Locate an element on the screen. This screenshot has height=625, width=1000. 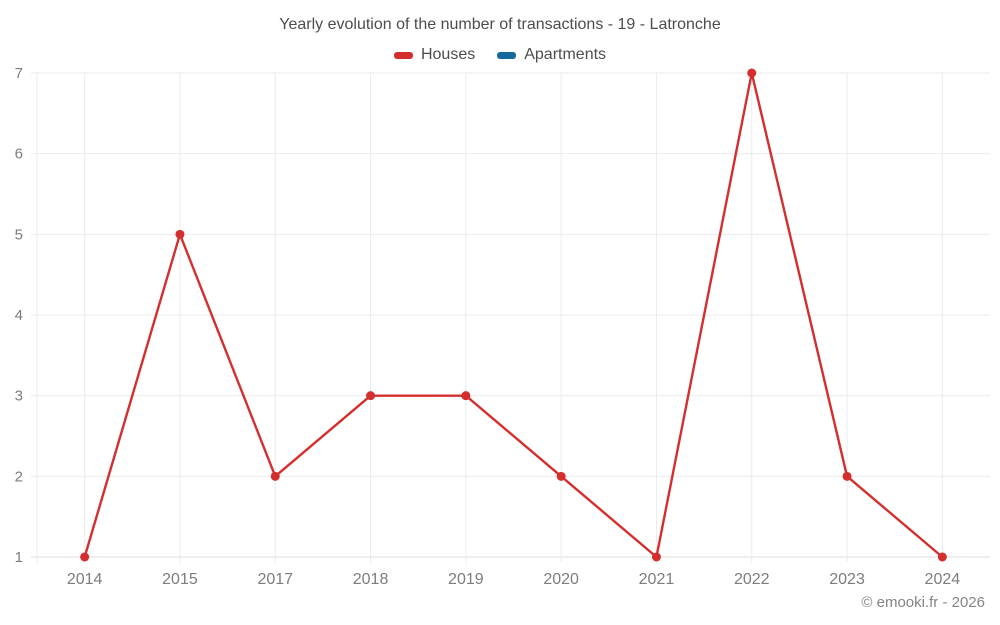
y-tick-label: 3 is located at coordinates (19, 396).